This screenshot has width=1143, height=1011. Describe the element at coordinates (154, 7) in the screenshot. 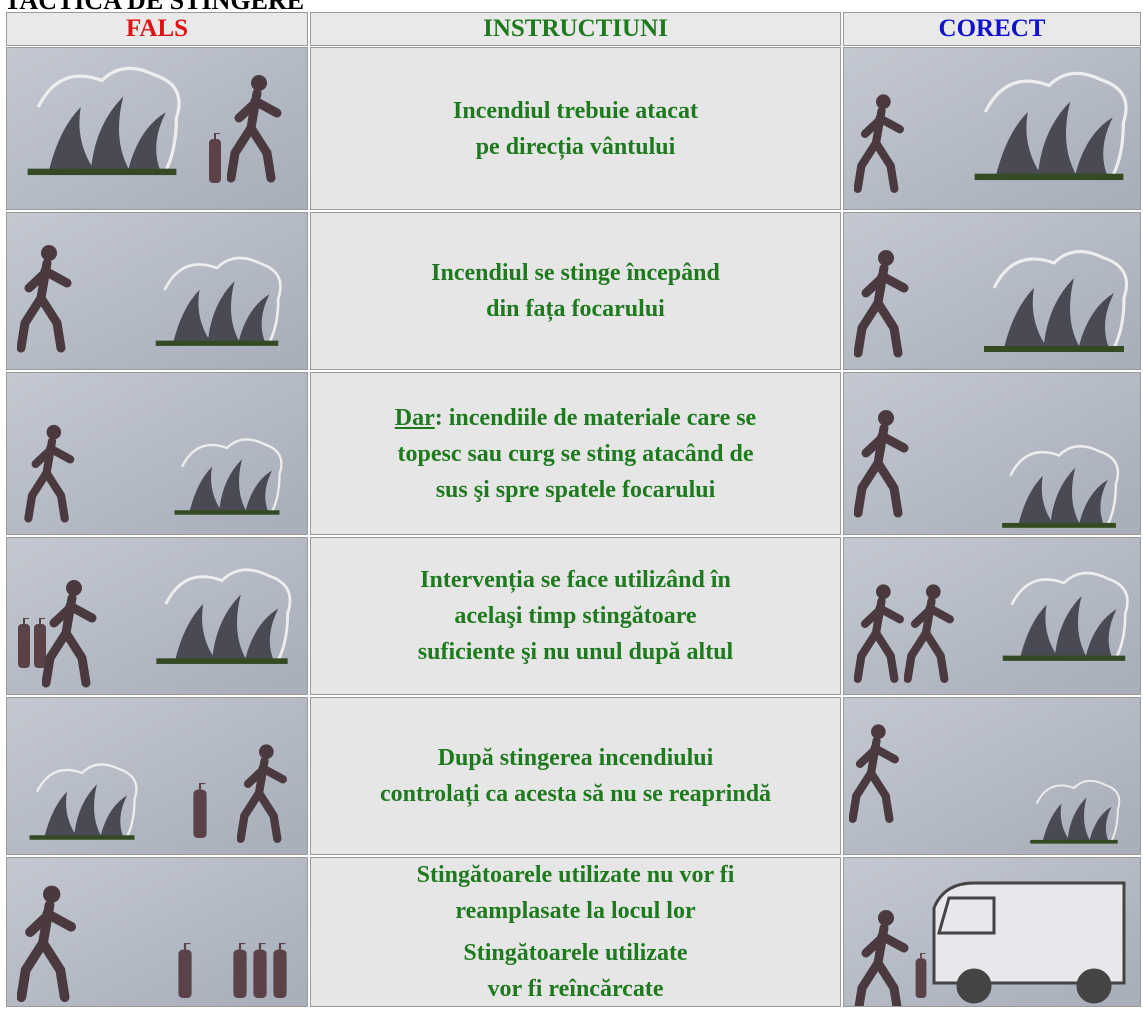

I see `page-title: TACTICA DE STINGERE` at that location.